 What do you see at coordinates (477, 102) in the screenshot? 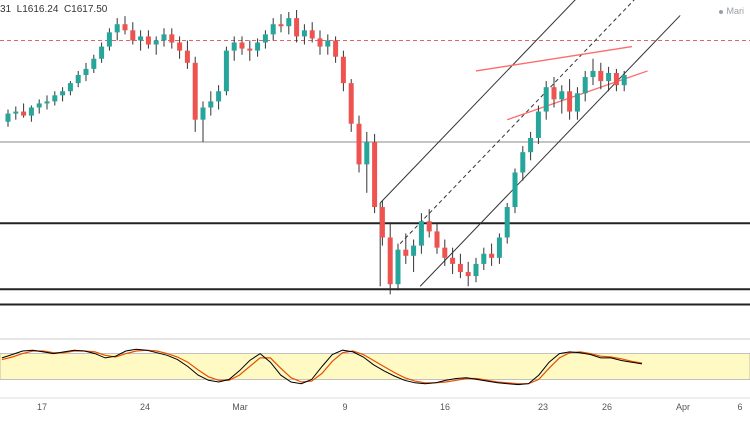
I see `channel-upper-line` at bounding box center [477, 102].